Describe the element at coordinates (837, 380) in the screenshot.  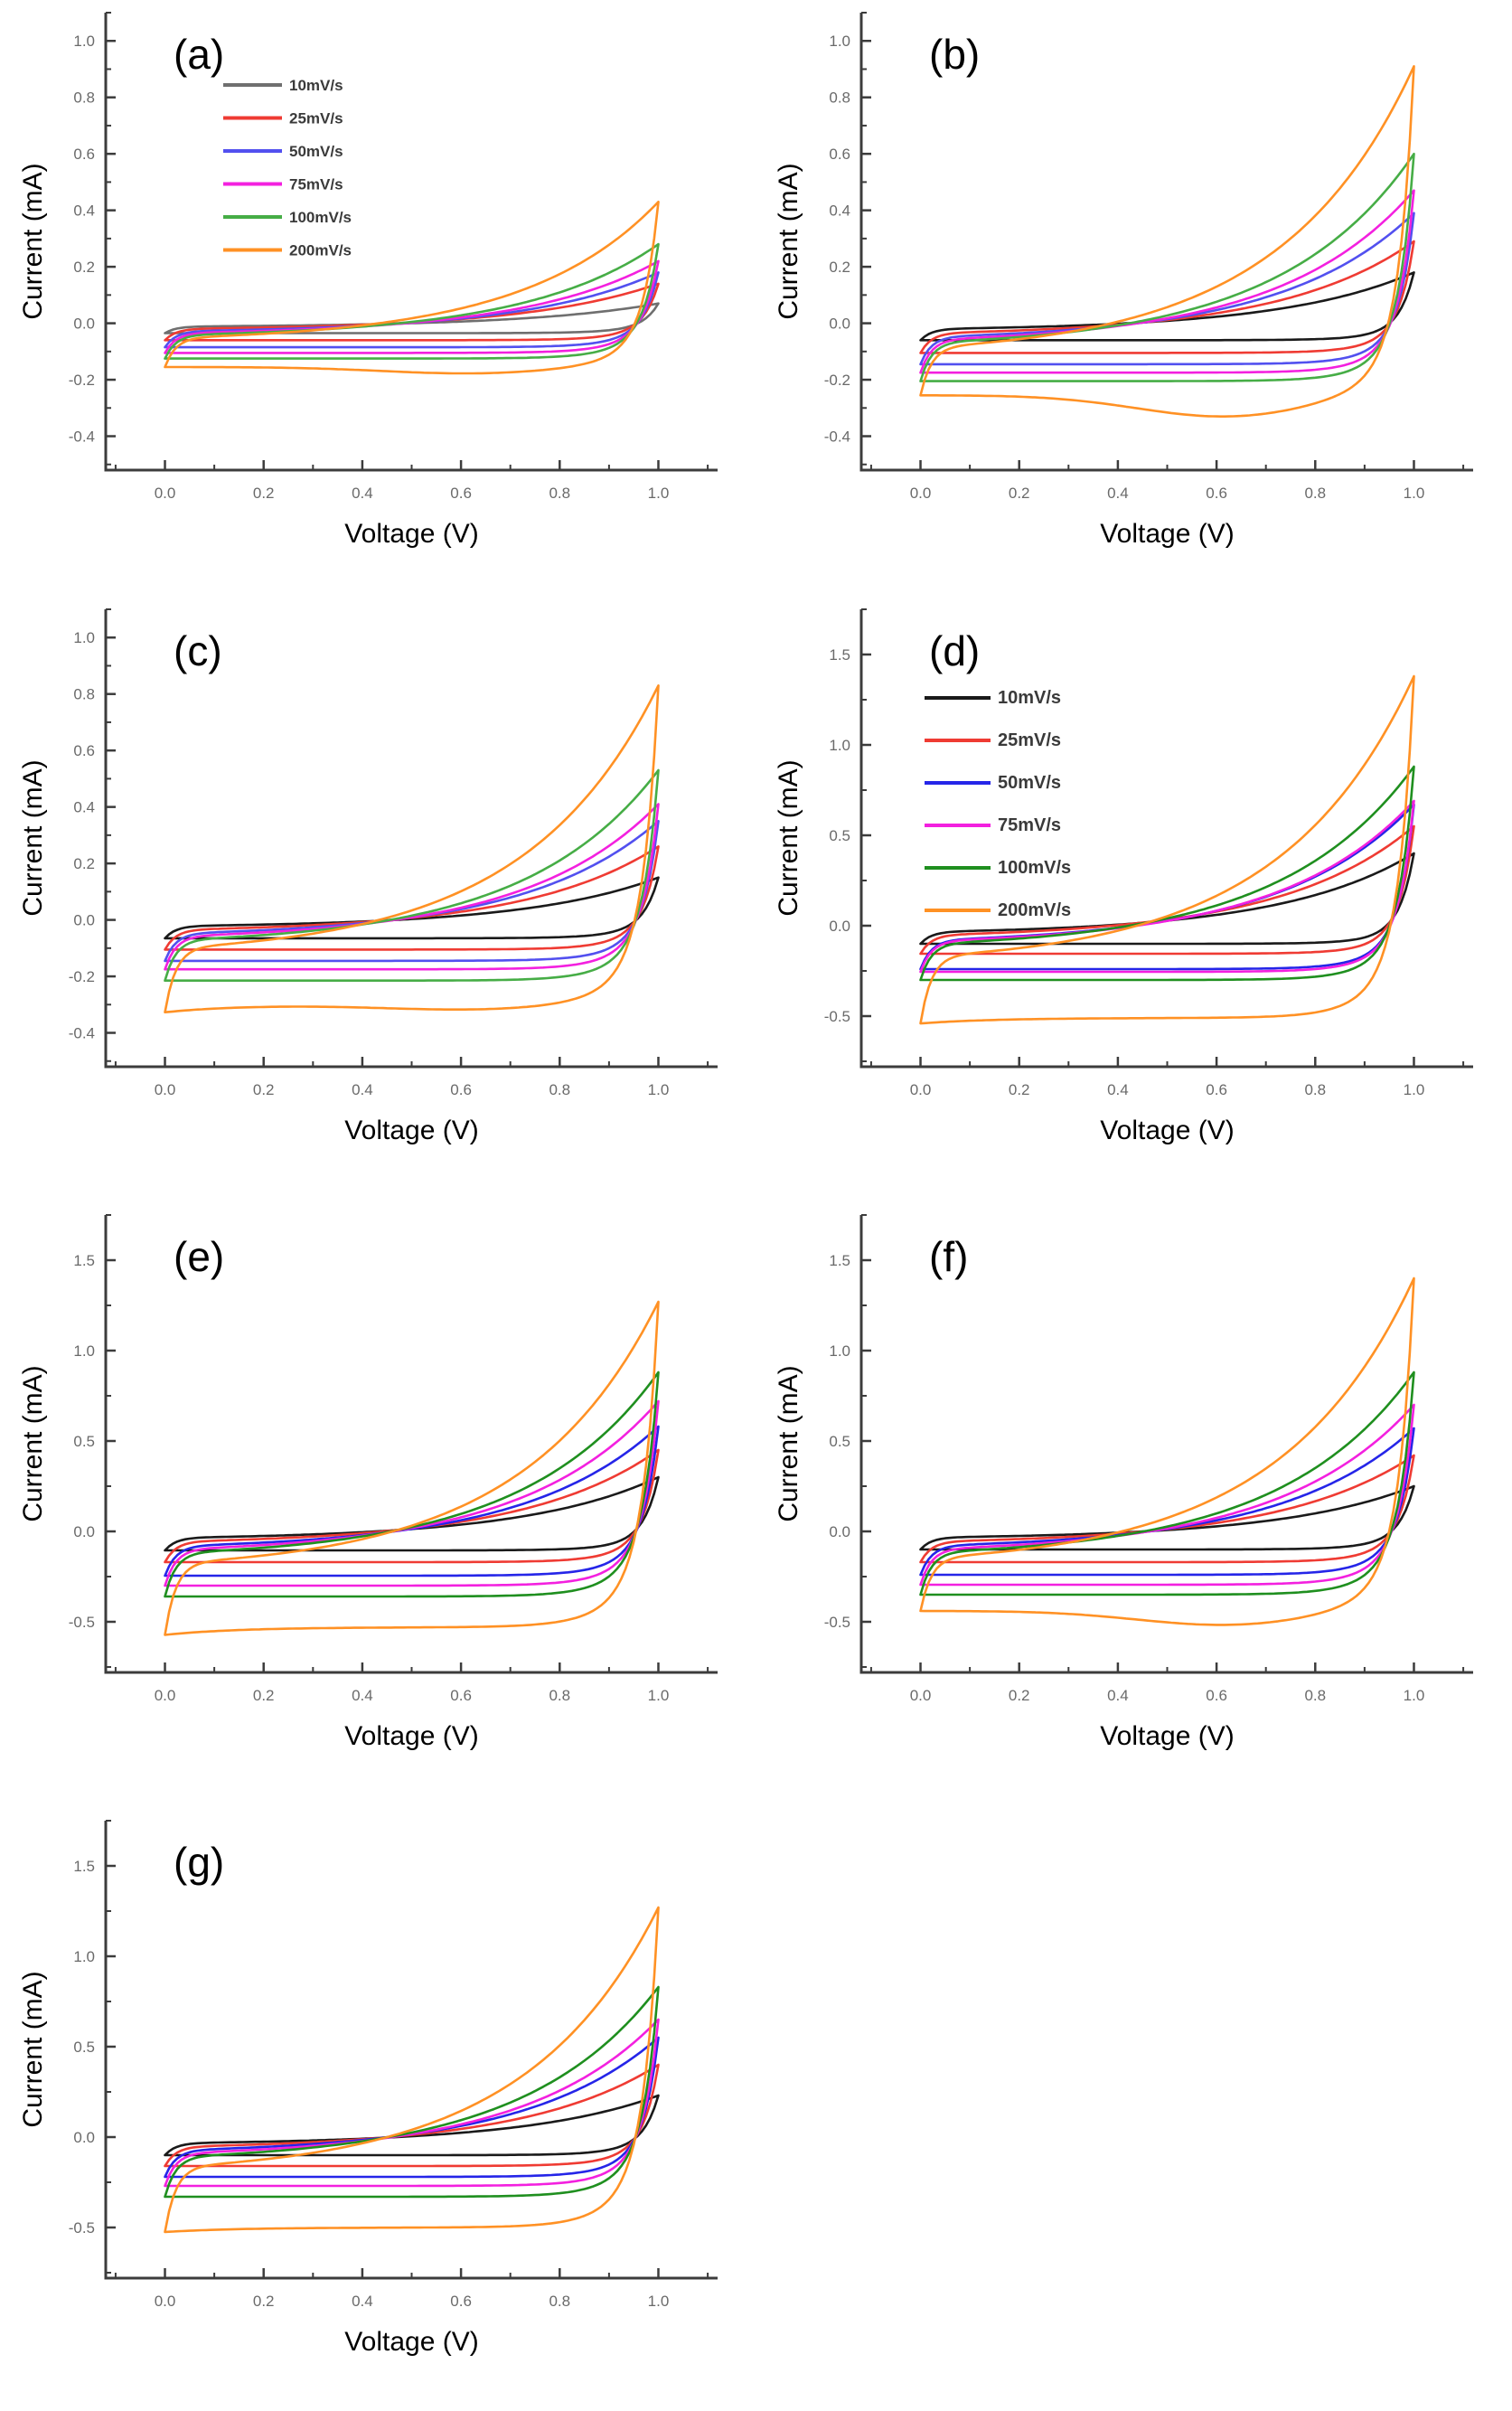
I see `y-tick-label: -0.2` at that location.